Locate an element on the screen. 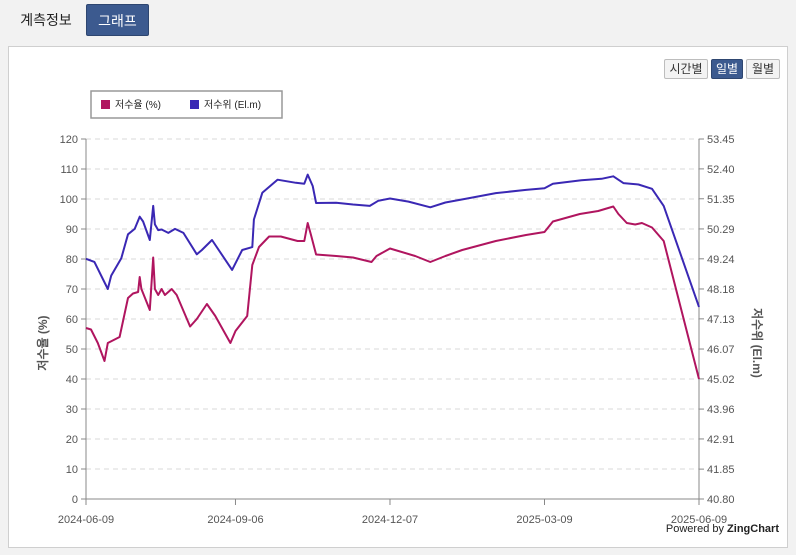 The image size is (796, 555). legend-swatch-rate is located at coordinates (105, 104).